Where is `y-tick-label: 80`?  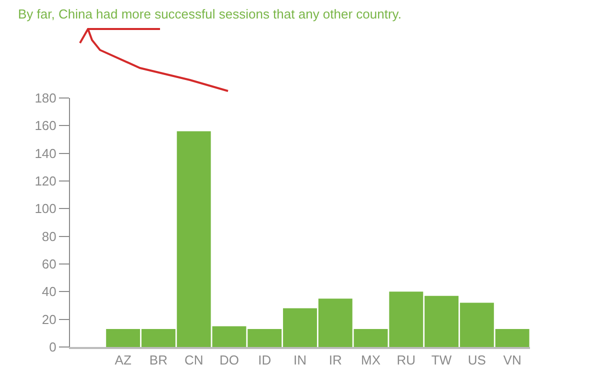 y-tick-label: 80 is located at coordinates (49, 236).